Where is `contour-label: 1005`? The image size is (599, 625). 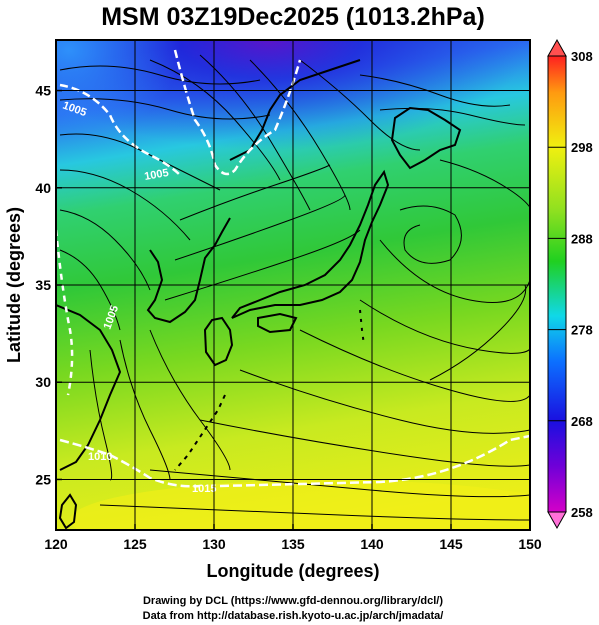 contour-label: 1005 is located at coordinates (156, 175).